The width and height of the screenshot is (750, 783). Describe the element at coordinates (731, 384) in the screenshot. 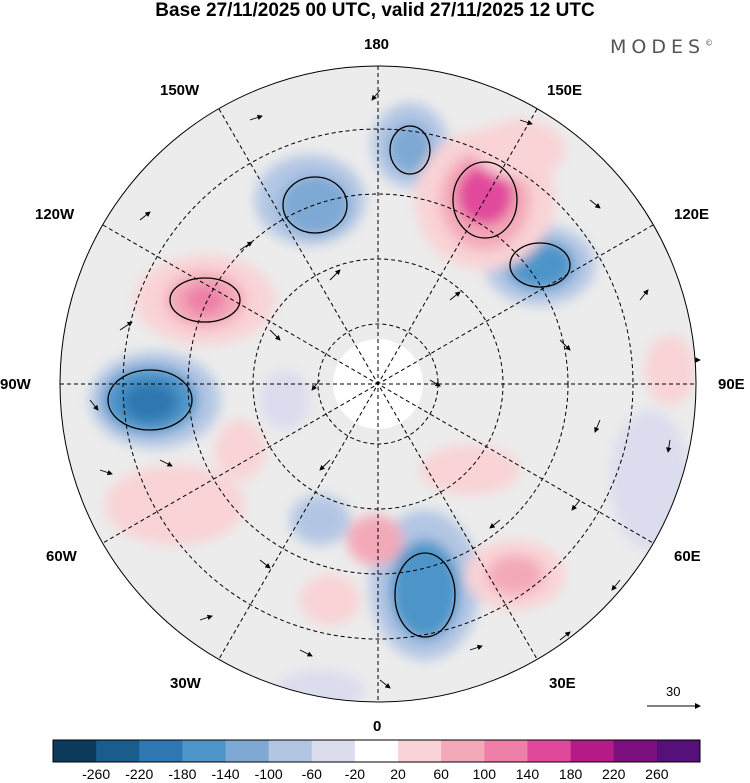

I see `lon-label-90e: 90E` at that location.